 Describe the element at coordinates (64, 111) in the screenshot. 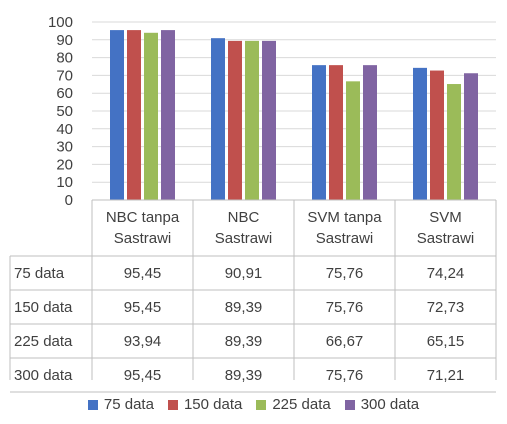

I see `y-tick-label: 50` at that location.